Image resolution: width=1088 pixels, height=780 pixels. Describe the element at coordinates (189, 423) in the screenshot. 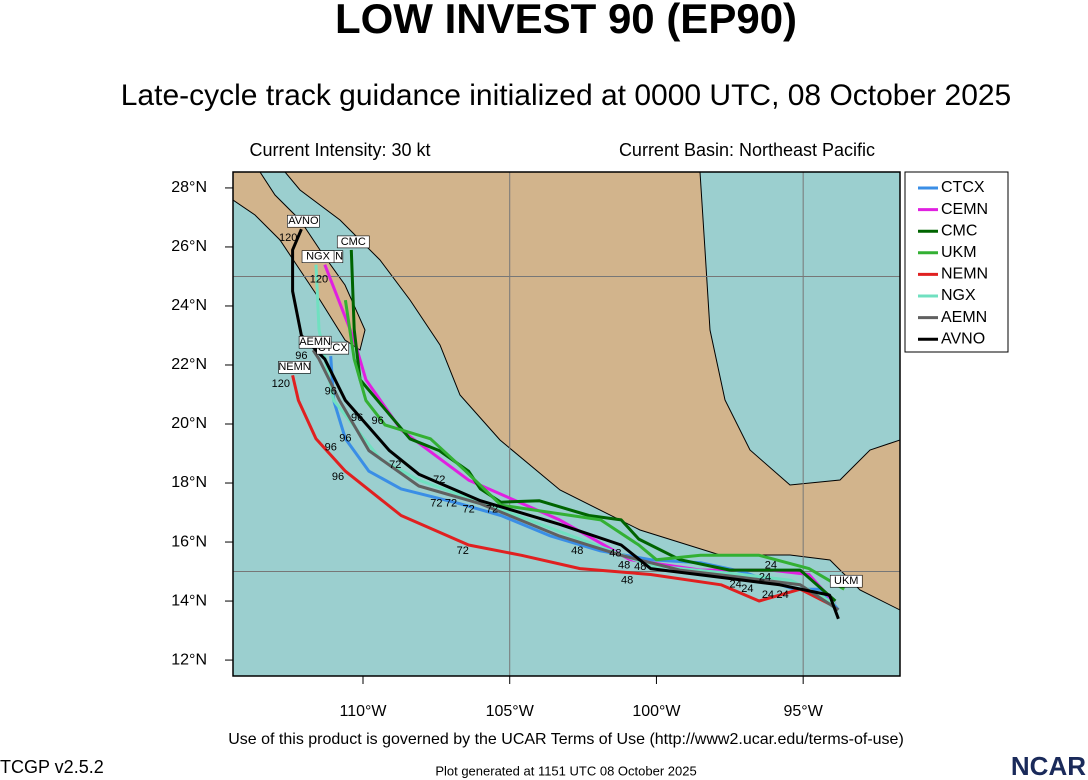

I see `y-tick-label: 20°N` at that location.